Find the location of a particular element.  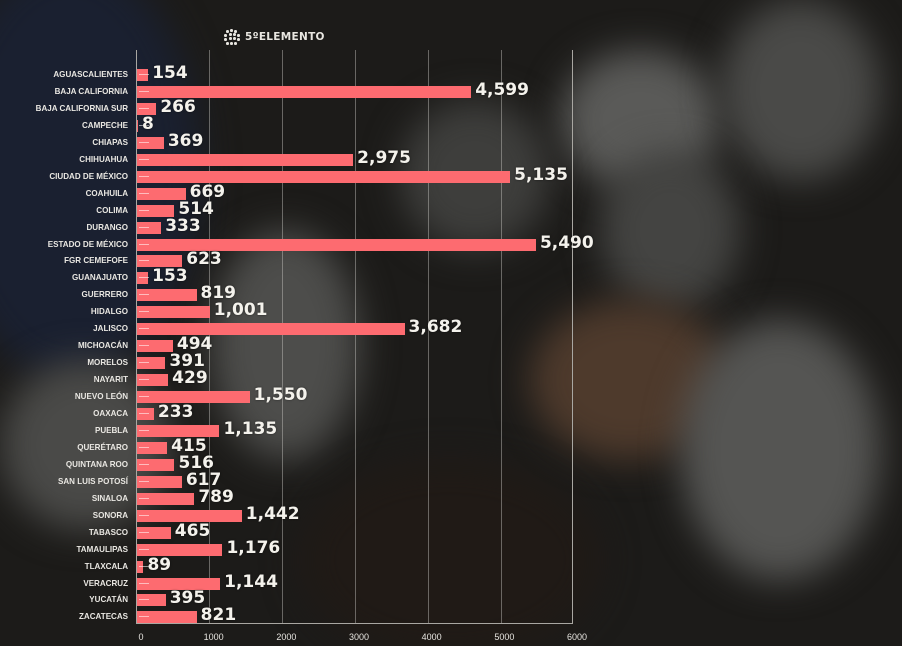

bar-row: OAXACA 233 is located at coordinates (380, 412).